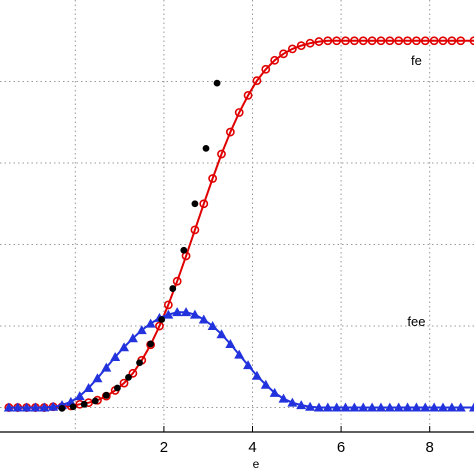  What do you see at coordinates (256, 464) in the screenshot?
I see `x-axis-label: e` at bounding box center [256, 464].